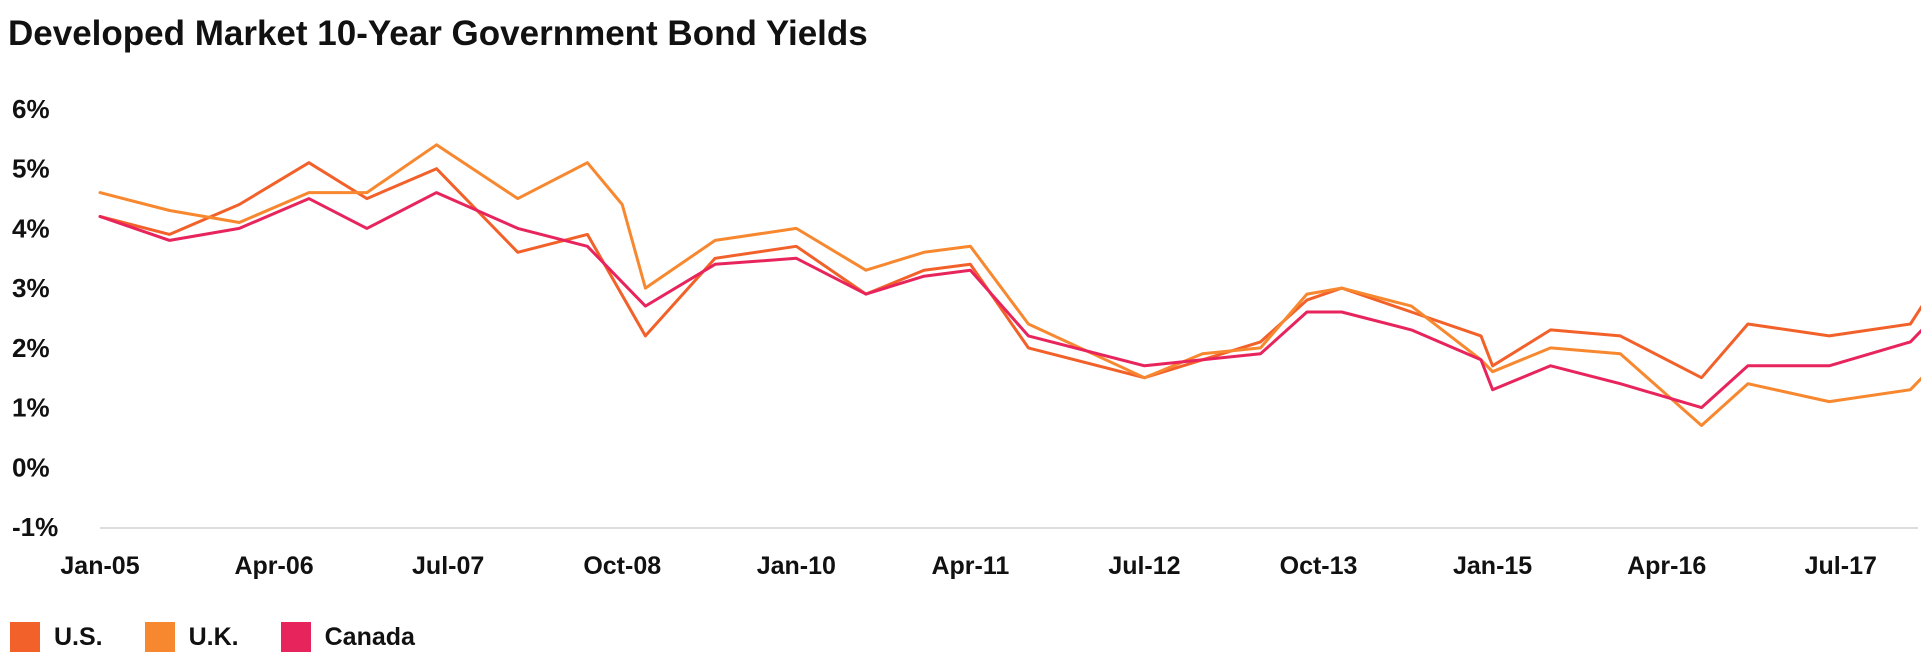 This screenshot has width=1921, height=666. Describe the element at coordinates (1319, 566) in the screenshot. I see `x-tick-label: Oct-13` at that location.